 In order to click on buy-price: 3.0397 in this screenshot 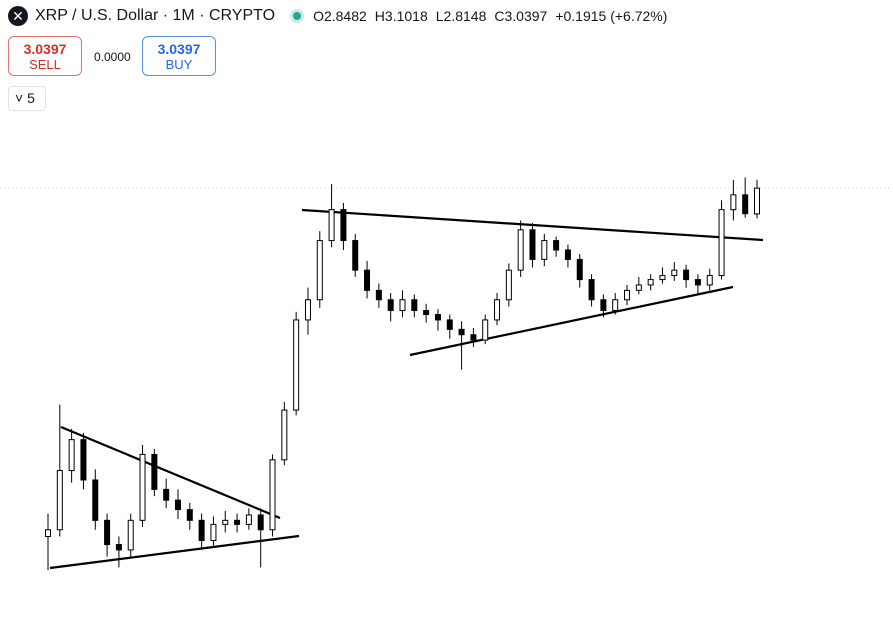, I will do `click(179, 49)`.